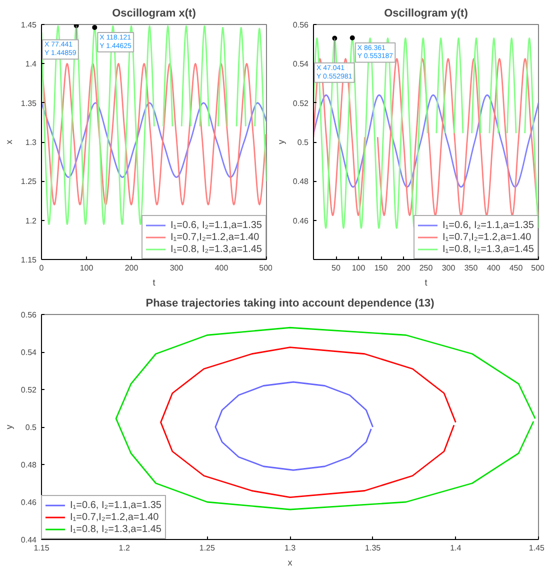 The image size is (547, 576). Describe the element at coordinates (31, 64) in the screenshot. I see `y-tick-label: 1.4` at that location.